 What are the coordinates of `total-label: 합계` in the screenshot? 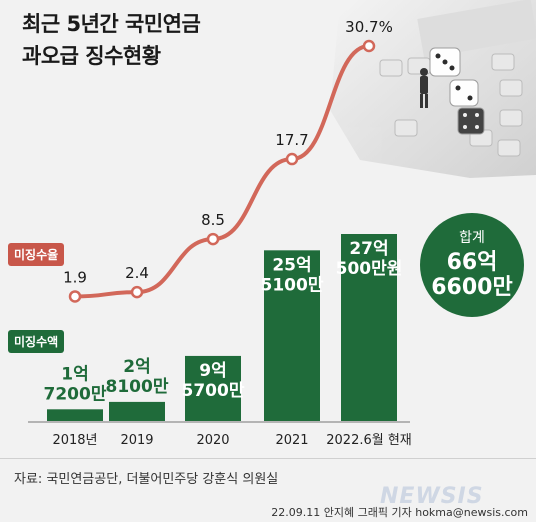 It's located at (472, 238).